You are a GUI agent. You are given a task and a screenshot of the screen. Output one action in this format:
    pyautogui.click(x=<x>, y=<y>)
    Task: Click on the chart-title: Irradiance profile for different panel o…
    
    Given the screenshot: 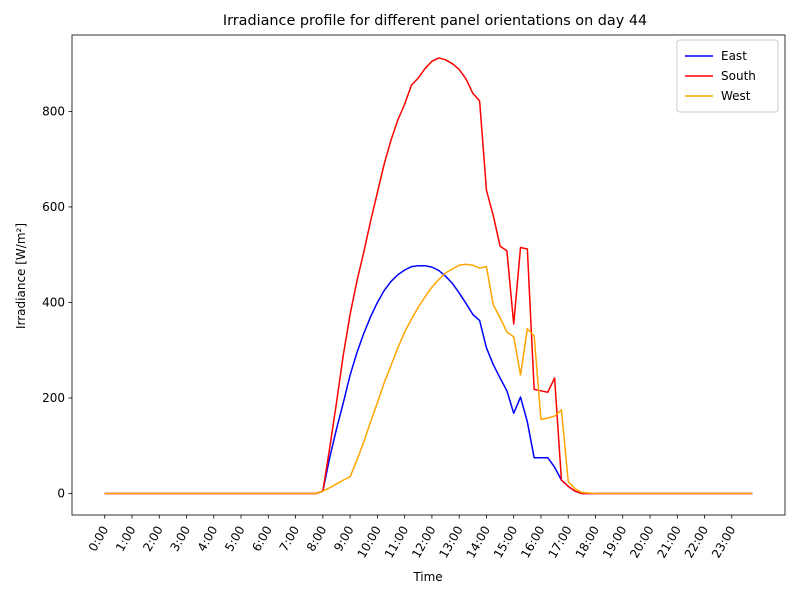 What is the action you would take?
    pyautogui.click(x=435, y=21)
    